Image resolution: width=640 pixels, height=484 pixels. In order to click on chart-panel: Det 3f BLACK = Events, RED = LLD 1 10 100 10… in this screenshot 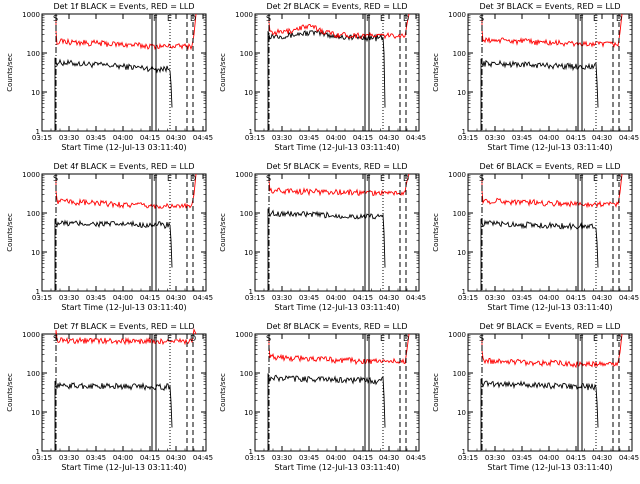, I will do `click(532, 80)`.